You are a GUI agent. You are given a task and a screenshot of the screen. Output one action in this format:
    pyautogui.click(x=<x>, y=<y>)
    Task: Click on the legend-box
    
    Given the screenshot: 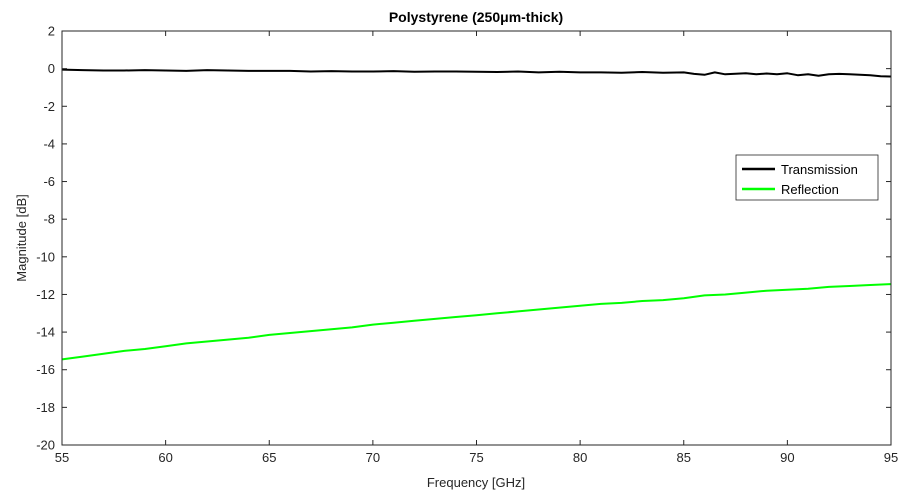 What is the action you would take?
    pyautogui.click(x=807, y=177)
    